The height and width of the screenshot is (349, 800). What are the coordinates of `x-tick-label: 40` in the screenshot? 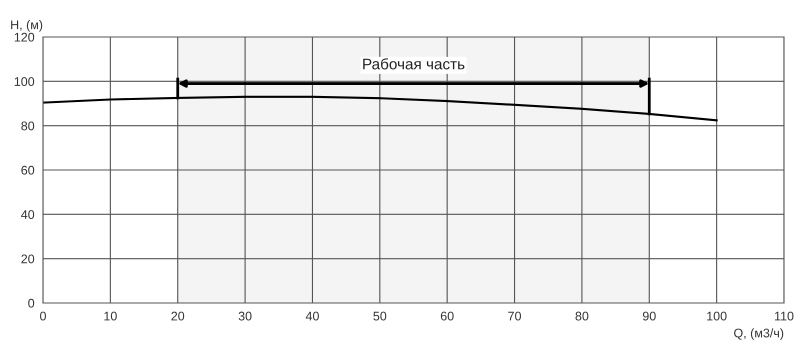 It's located at (312, 316).